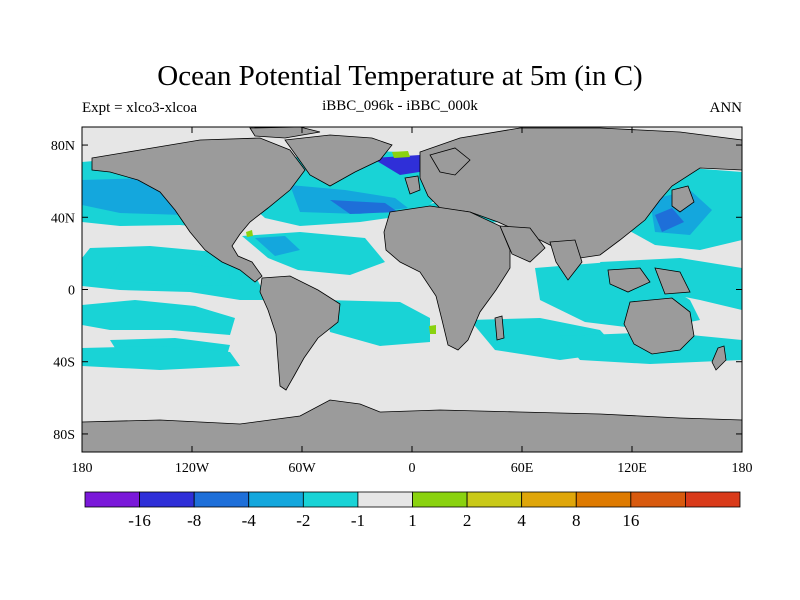  Describe the element at coordinates (302, 468) in the screenshot. I see `x-tick-label: 60W` at that location.